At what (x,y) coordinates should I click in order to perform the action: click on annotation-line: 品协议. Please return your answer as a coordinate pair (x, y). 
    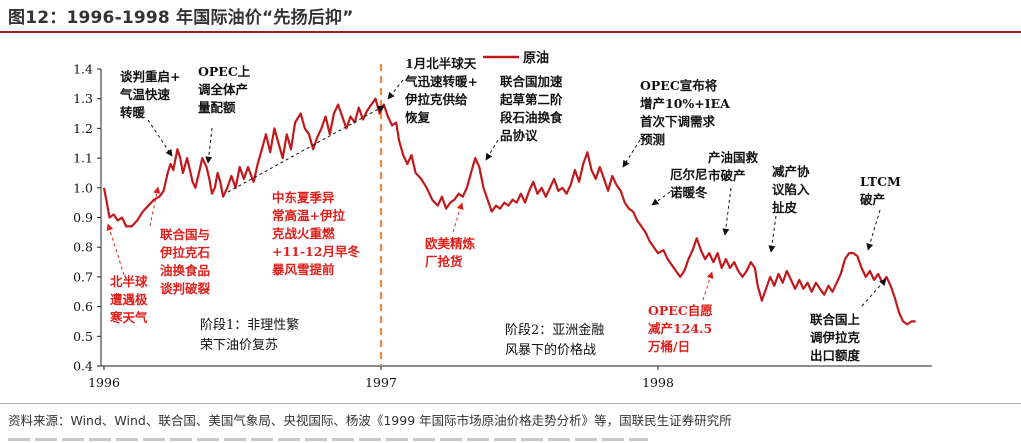
    Looking at the image, I should click on (519, 135).